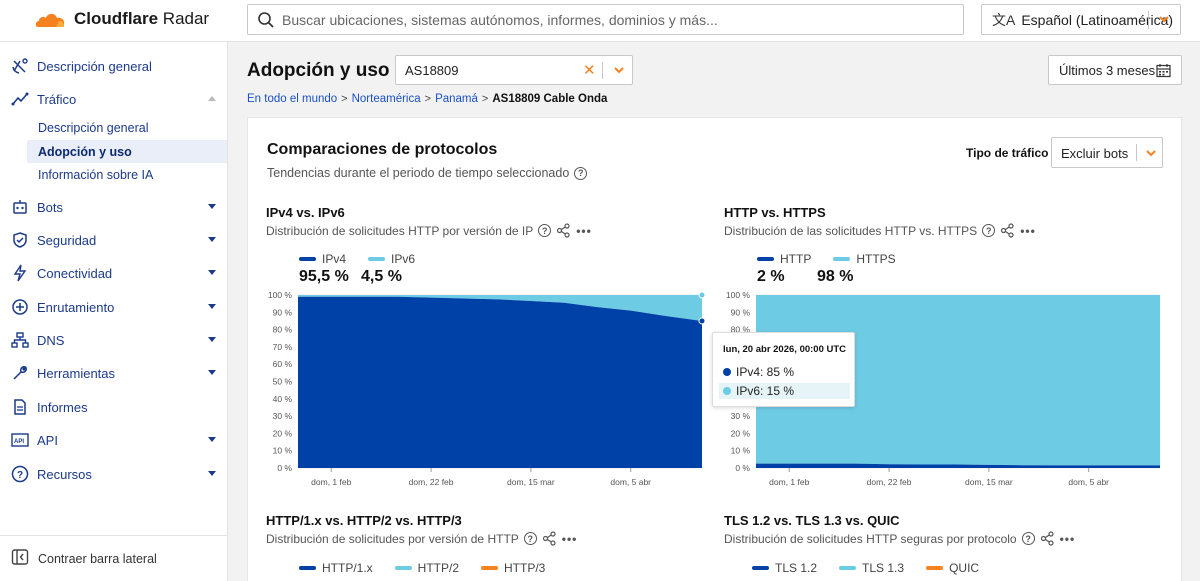  I want to click on breadcrumb-link-country: Panamá, so click(456, 99).